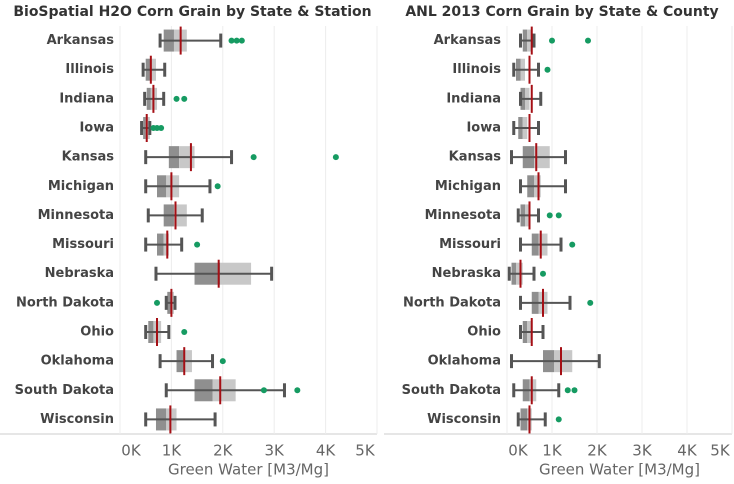 Image resolution: width=734 pixels, height=484 pixels. Describe the element at coordinates (561, 12) in the screenshot. I see `chart-title: ANL 2013 Corn Grain by State & County` at that location.